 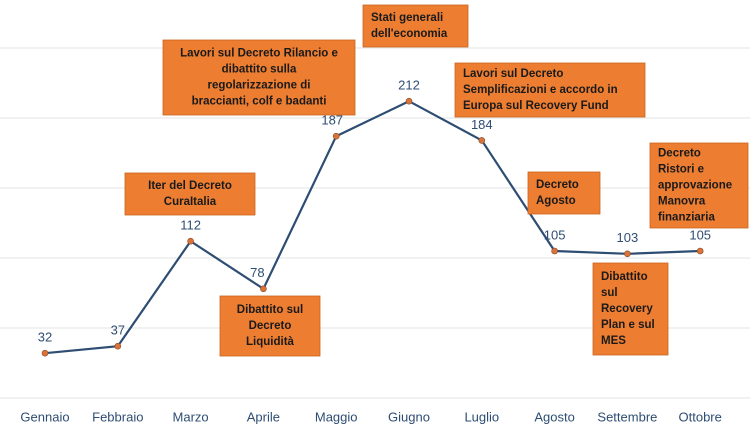 What do you see at coordinates (407, 18) in the screenshot?
I see `annotation-text: Stati generali` at bounding box center [407, 18].